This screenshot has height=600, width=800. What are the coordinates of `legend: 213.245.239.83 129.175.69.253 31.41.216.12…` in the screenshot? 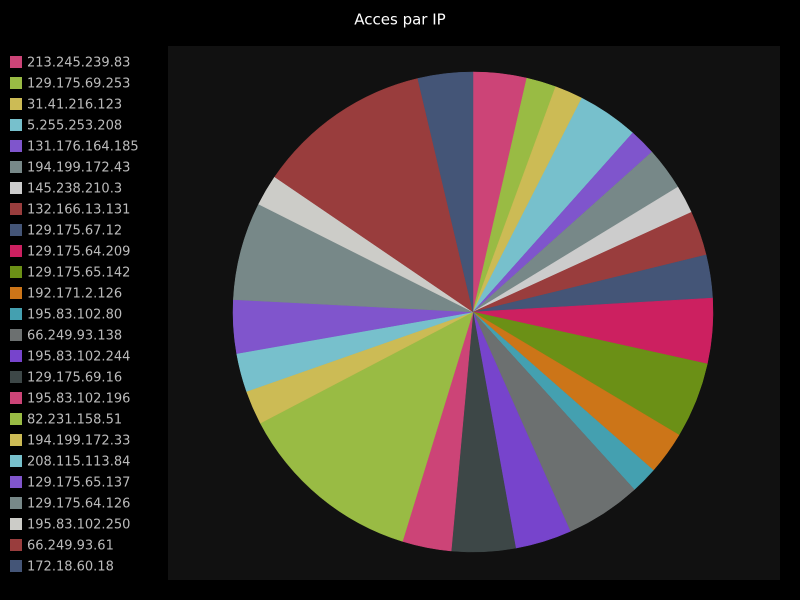 It's located at (74, 315).